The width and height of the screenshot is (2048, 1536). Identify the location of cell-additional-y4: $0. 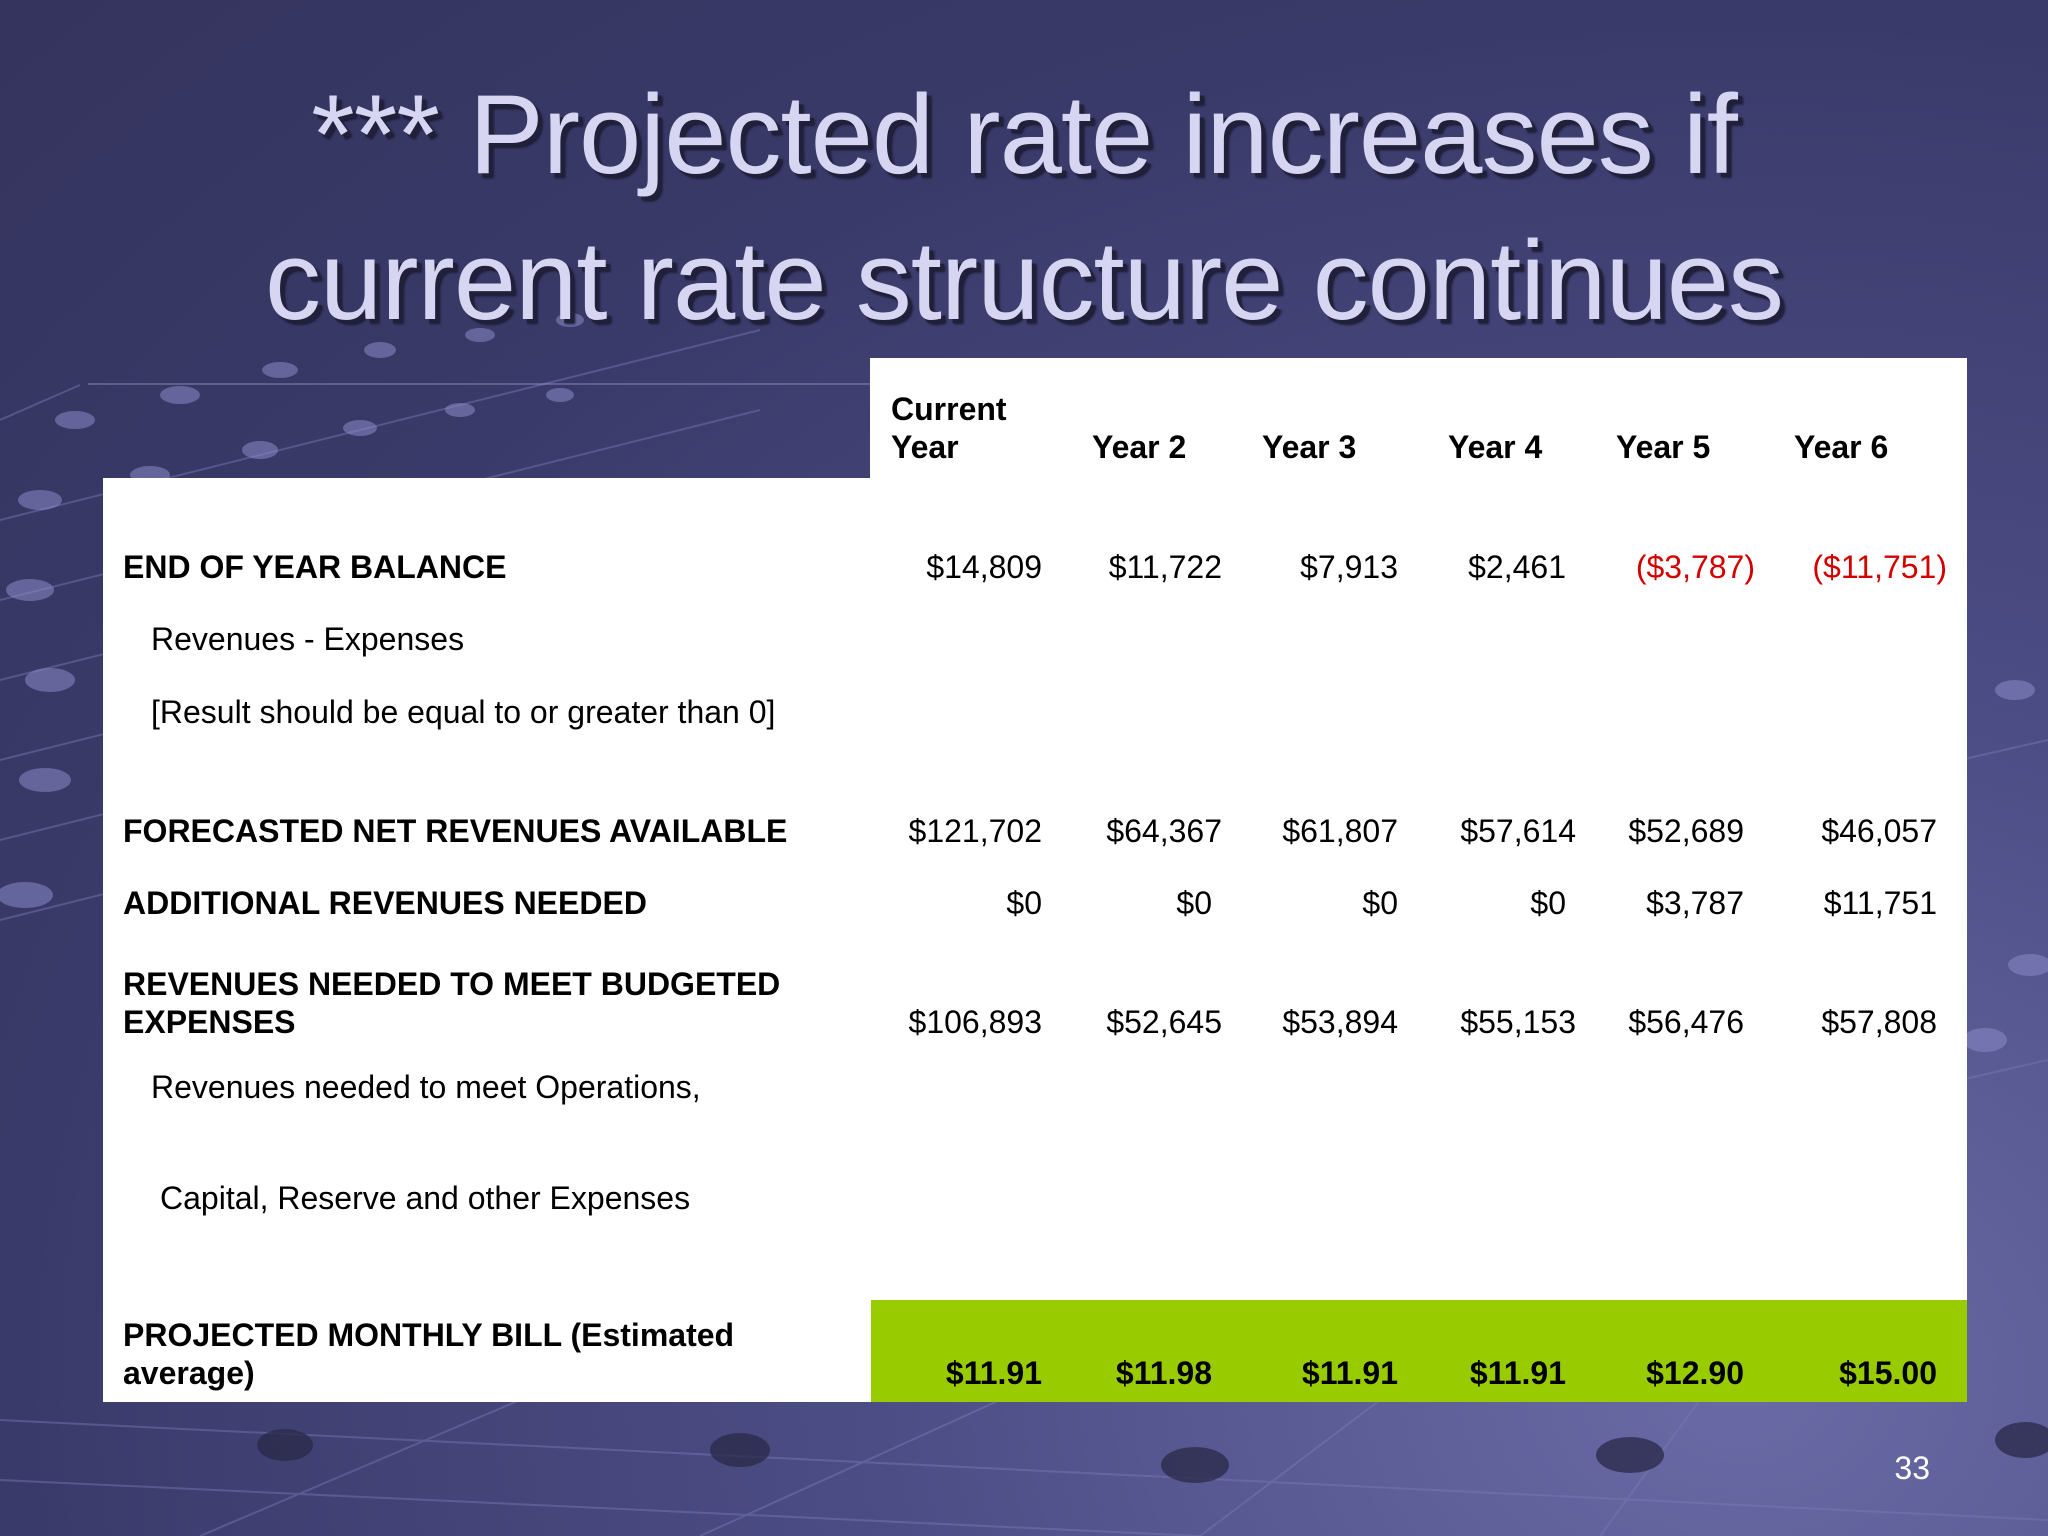
(1548, 903).